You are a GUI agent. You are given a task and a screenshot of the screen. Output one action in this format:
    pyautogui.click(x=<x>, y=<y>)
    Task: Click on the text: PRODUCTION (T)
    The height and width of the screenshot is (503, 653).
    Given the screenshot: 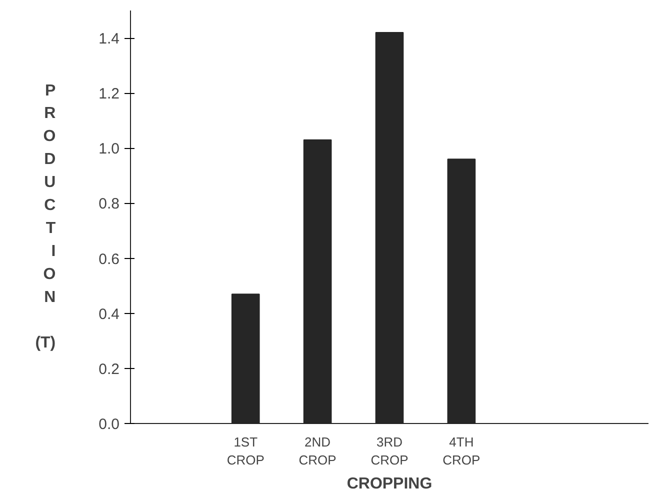 What is the action you would take?
    pyautogui.click(x=45, y=217)
    